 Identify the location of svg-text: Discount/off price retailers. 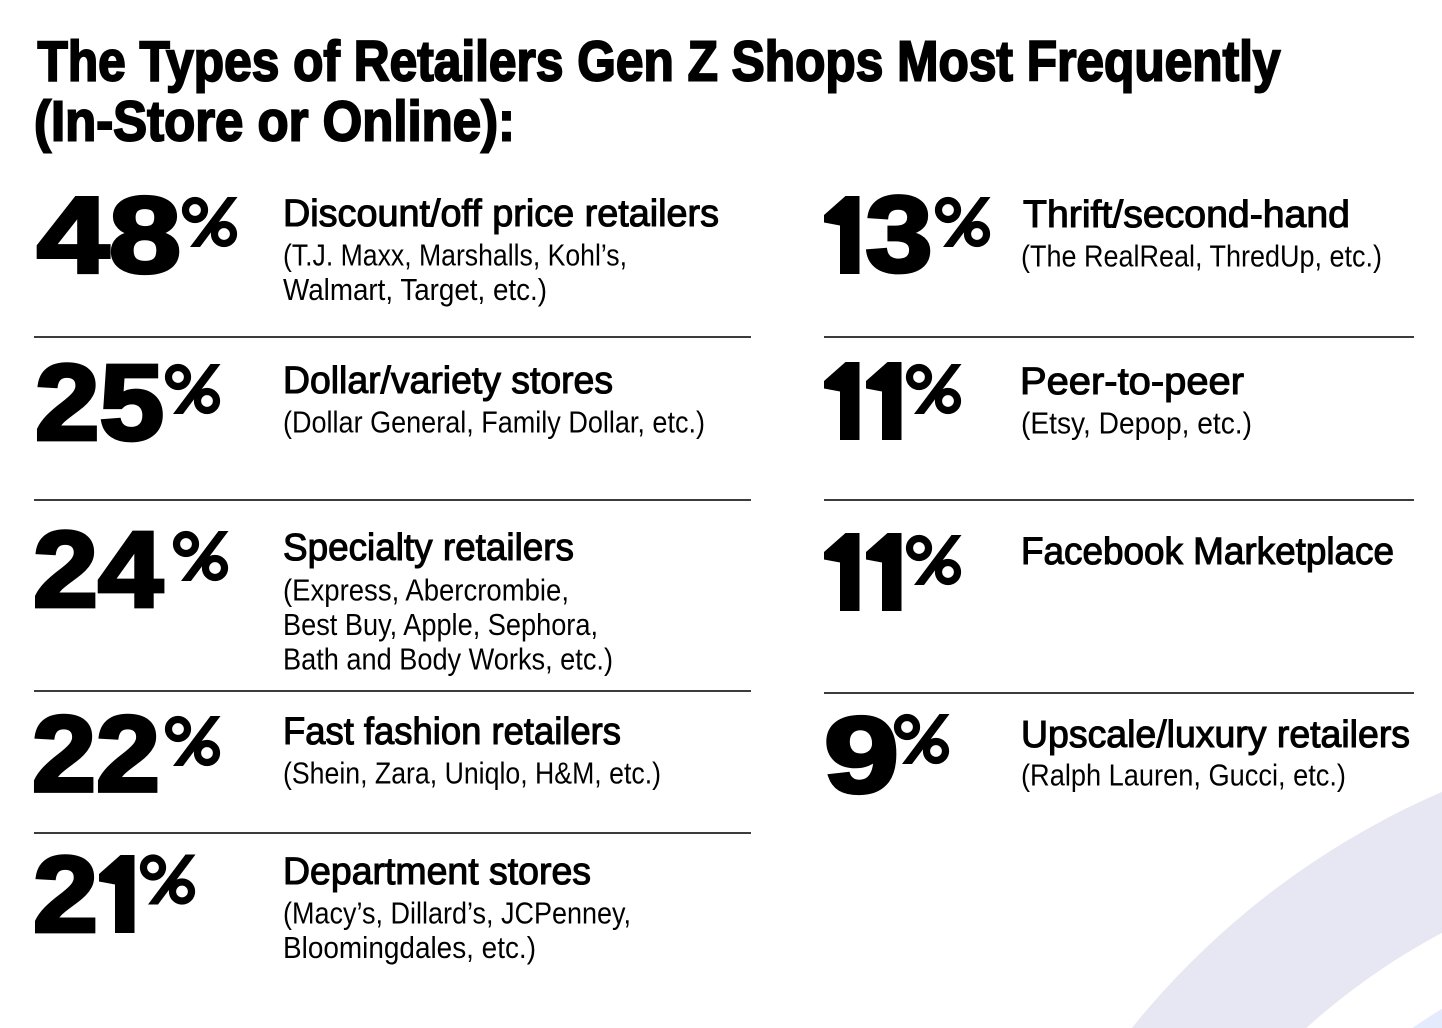
(501, 214).